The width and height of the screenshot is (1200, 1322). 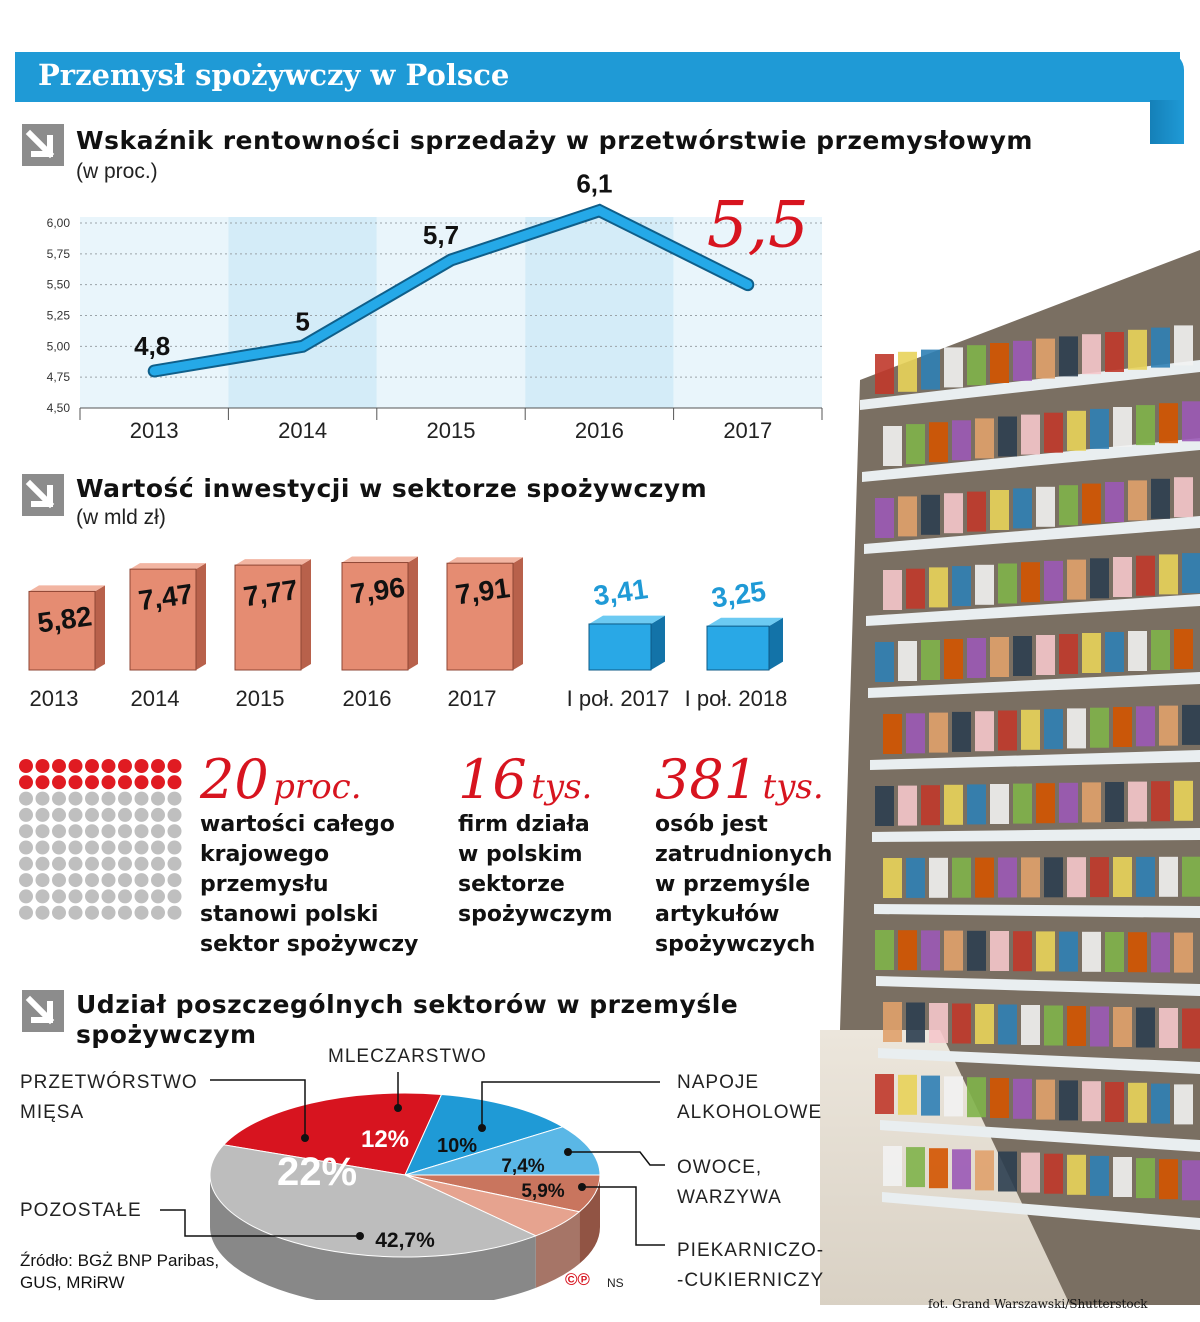 What do you see at coordinates (718, 1082) in the screenshot?
I see `pie-label-line: NAPOJE` at bounding box center [718, 1082].